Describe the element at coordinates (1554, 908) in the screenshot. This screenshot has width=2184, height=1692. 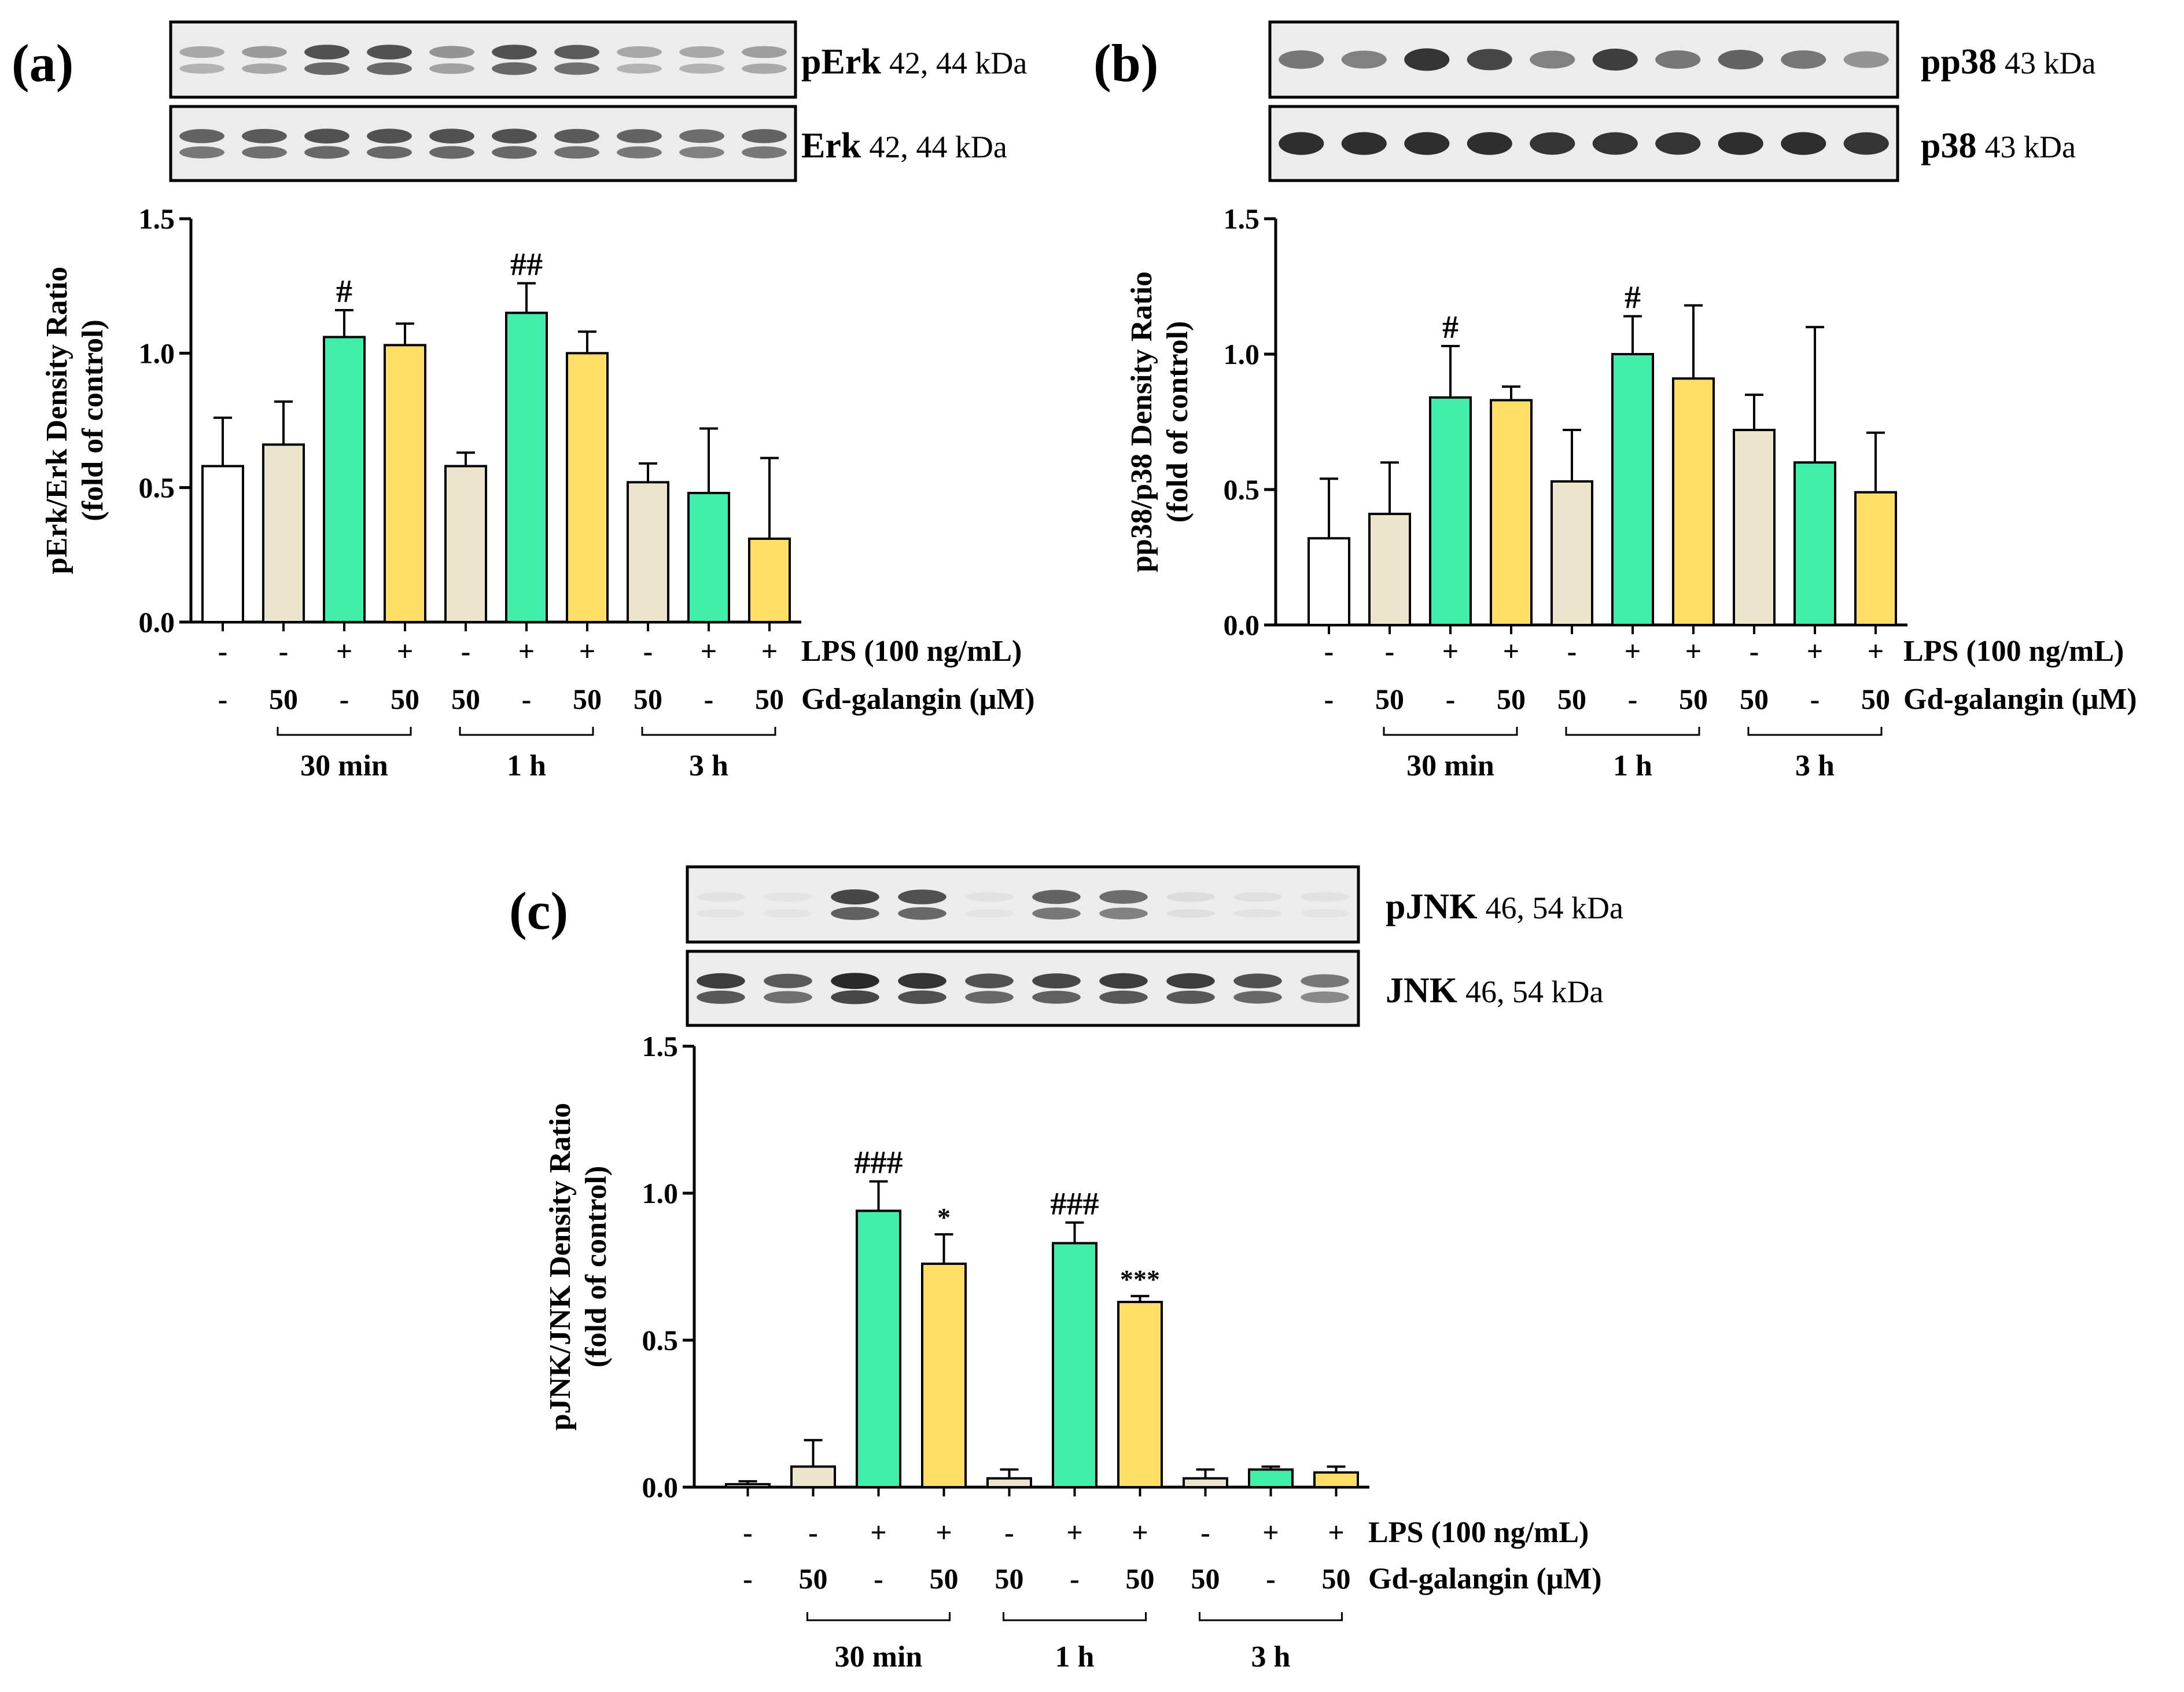
I see `blot-kda: 46, 54 kDa` at that location.